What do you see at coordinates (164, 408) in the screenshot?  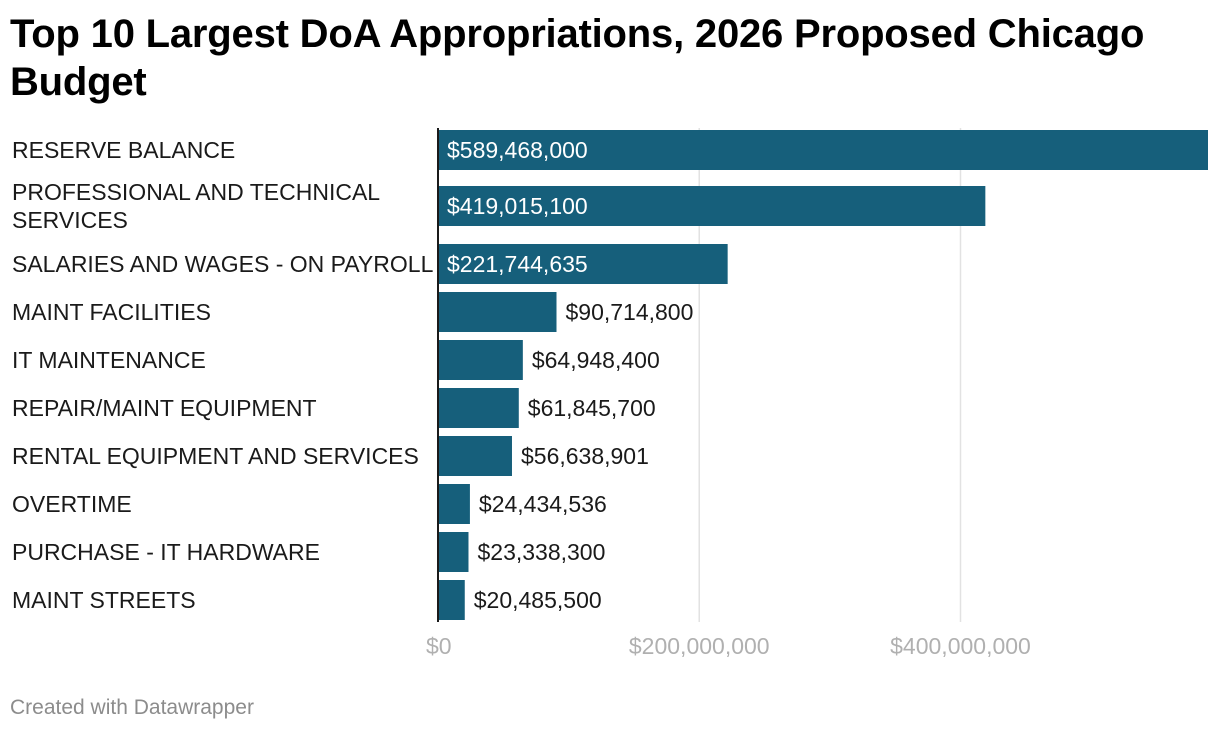 I see `category-label: REPAIR/MAINT EQUIPMENT` at bounding box center [164, 408].